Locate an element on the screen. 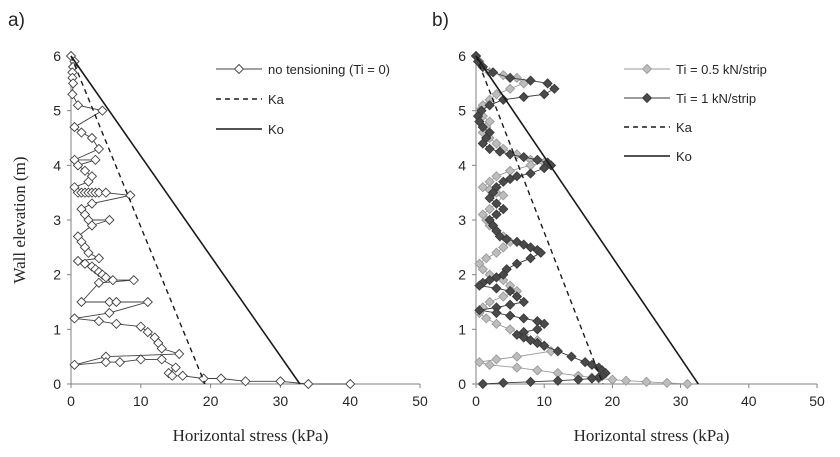 This screenshot has width=840, height=457. y-tick-label: 6 is located at coordinates (57, 56).